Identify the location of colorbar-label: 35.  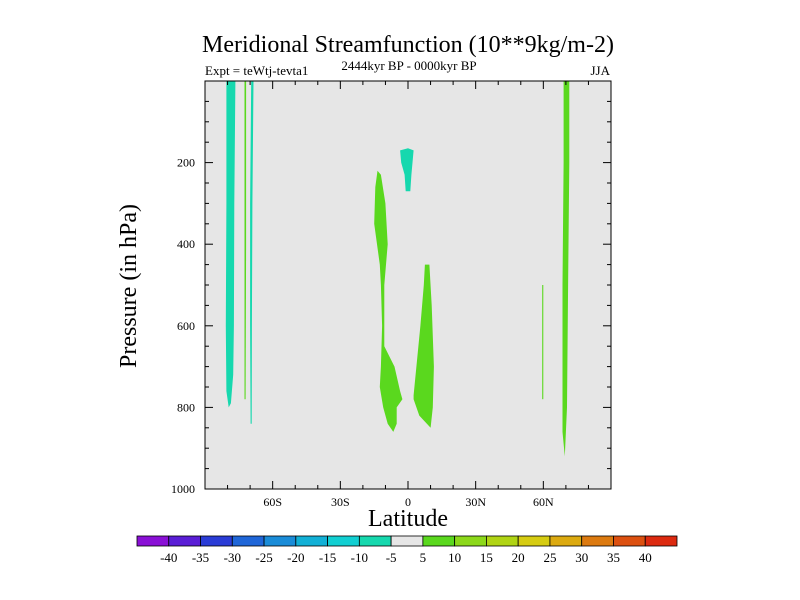
(613, 557).